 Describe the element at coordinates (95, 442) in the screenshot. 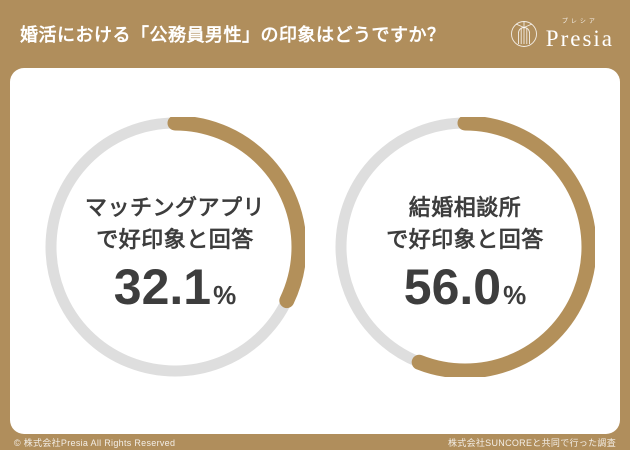

I see `copyright-text: © 株式会社Presia All Rights Reserved` at that location.